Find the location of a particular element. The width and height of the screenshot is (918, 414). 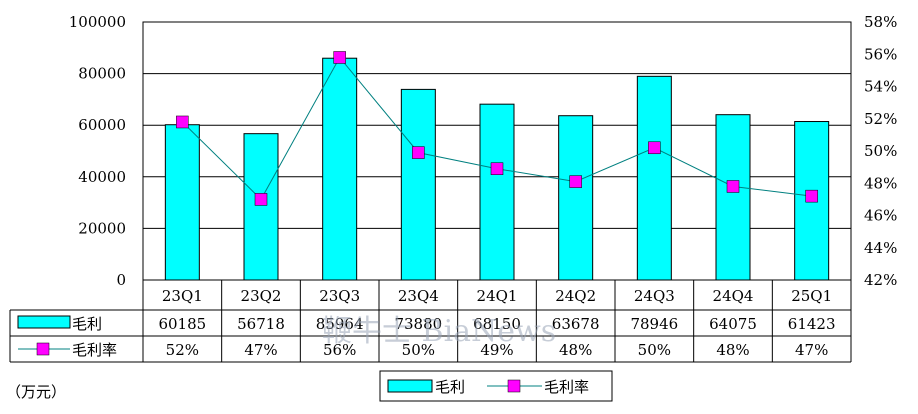

legend-key-marker is located at coordinates (514, 386).